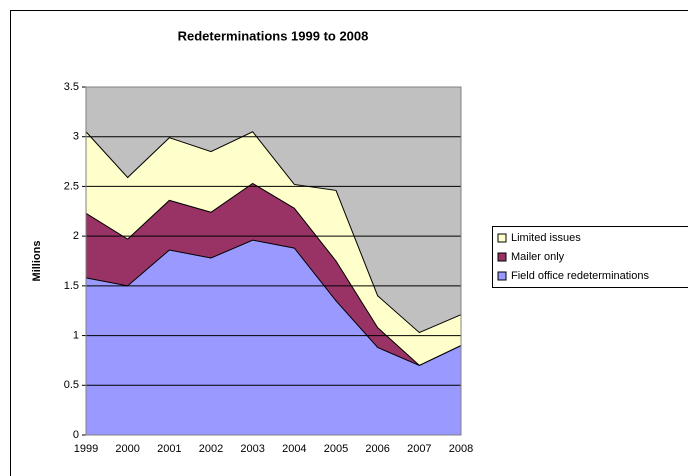 Image resolution: width=688 pixels, height=476 pixels. What do you see at coordinates (273, 35) in the screenshot?
I see `chart-title: Redeterminations 1999 to 2008` at bounding box center [273, 35].